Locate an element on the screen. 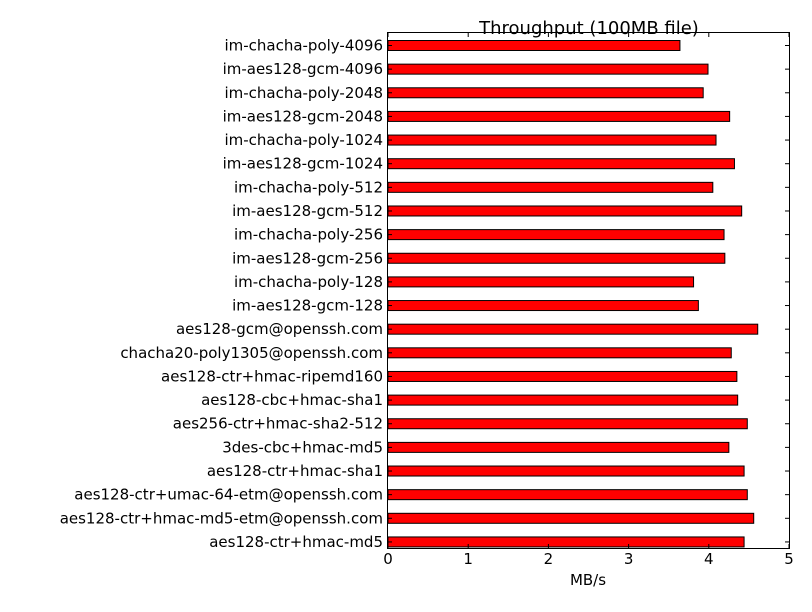 The width and height of the screenshot is (812, 612). y-tick-label: aes128-ctr+hmac-sha1 is located at coordinates (295, 471).